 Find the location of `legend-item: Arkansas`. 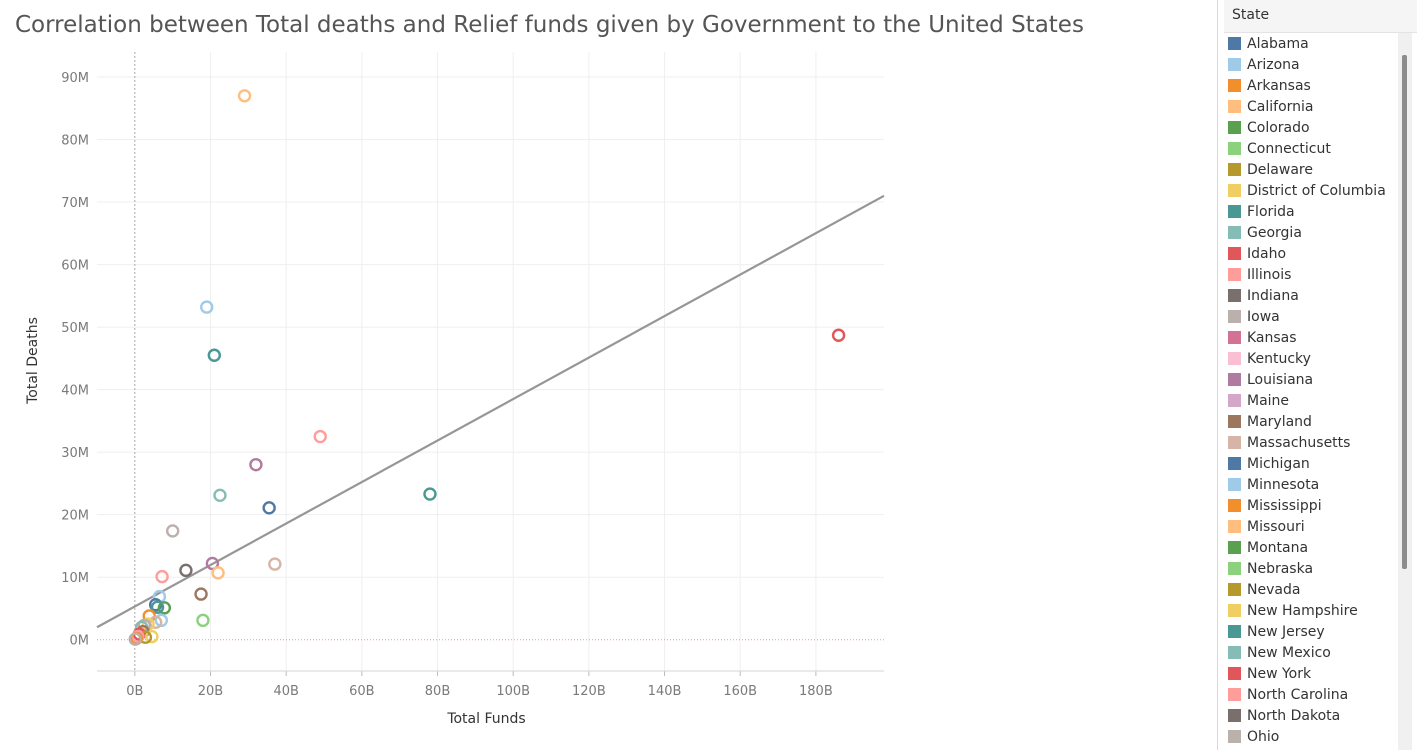

legend-item: Arkansas is located at coordinates (1313, 85).